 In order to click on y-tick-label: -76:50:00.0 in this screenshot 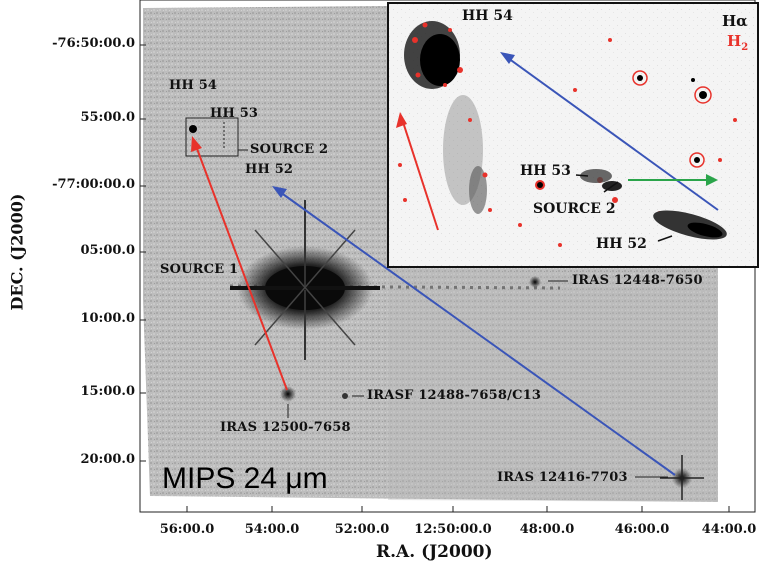, I will do `click(93, 43)`.